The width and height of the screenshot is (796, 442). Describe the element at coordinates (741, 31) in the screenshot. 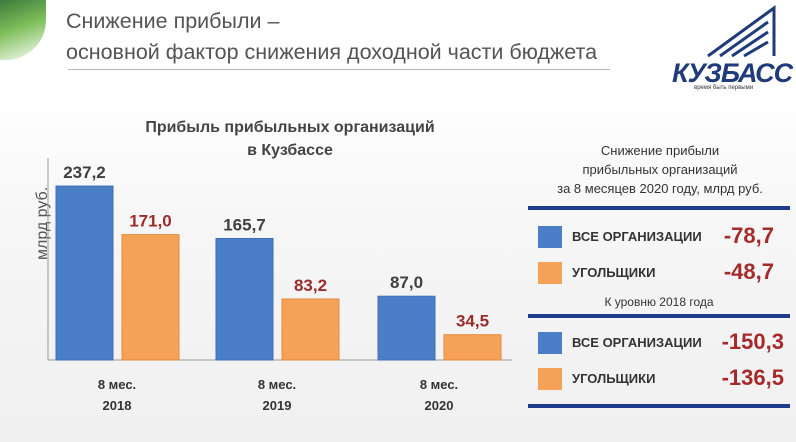

I see `kuzbass-logo-icon` at that location.